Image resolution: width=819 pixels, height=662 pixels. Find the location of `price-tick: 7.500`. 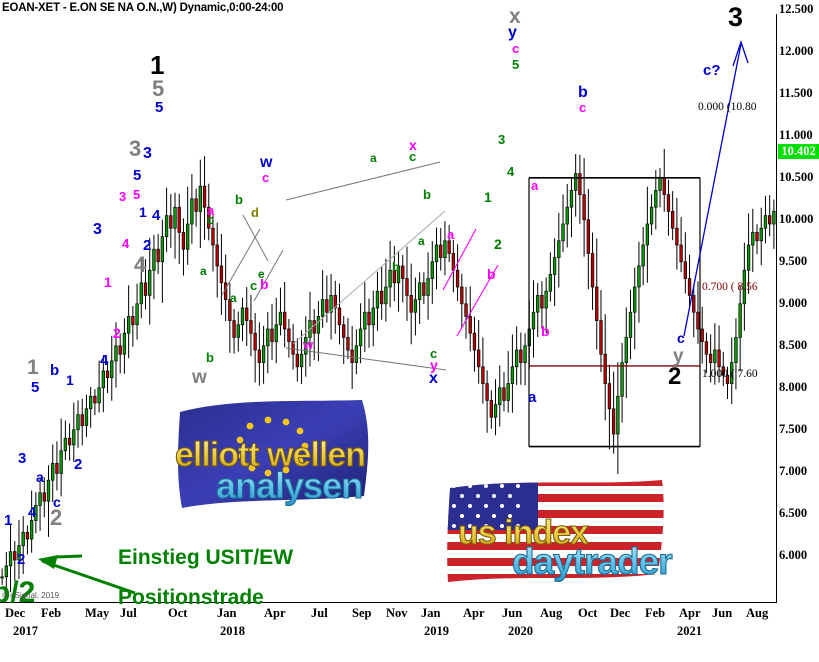

price-tick: 7.500 is located at coordinates (793, 429).